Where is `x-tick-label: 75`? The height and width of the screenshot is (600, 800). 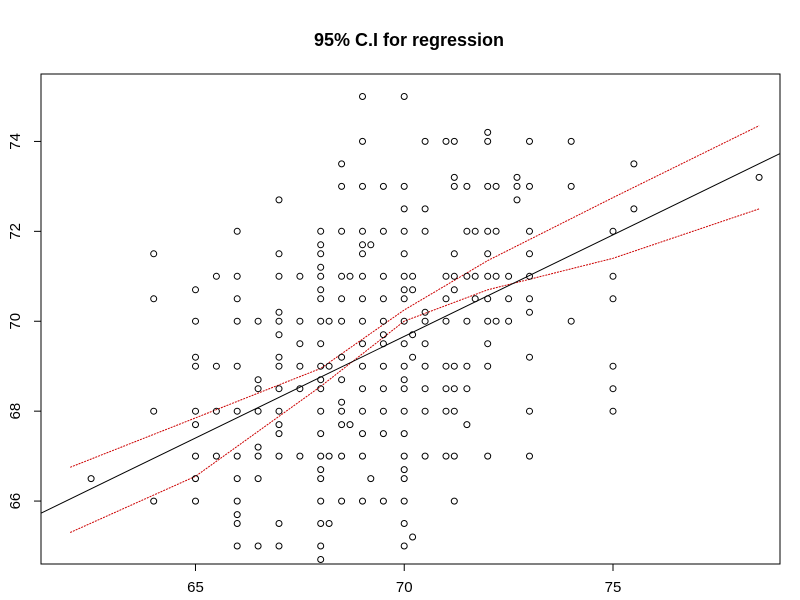
x-tick-label: 75 is located at coordinates (613, 587).